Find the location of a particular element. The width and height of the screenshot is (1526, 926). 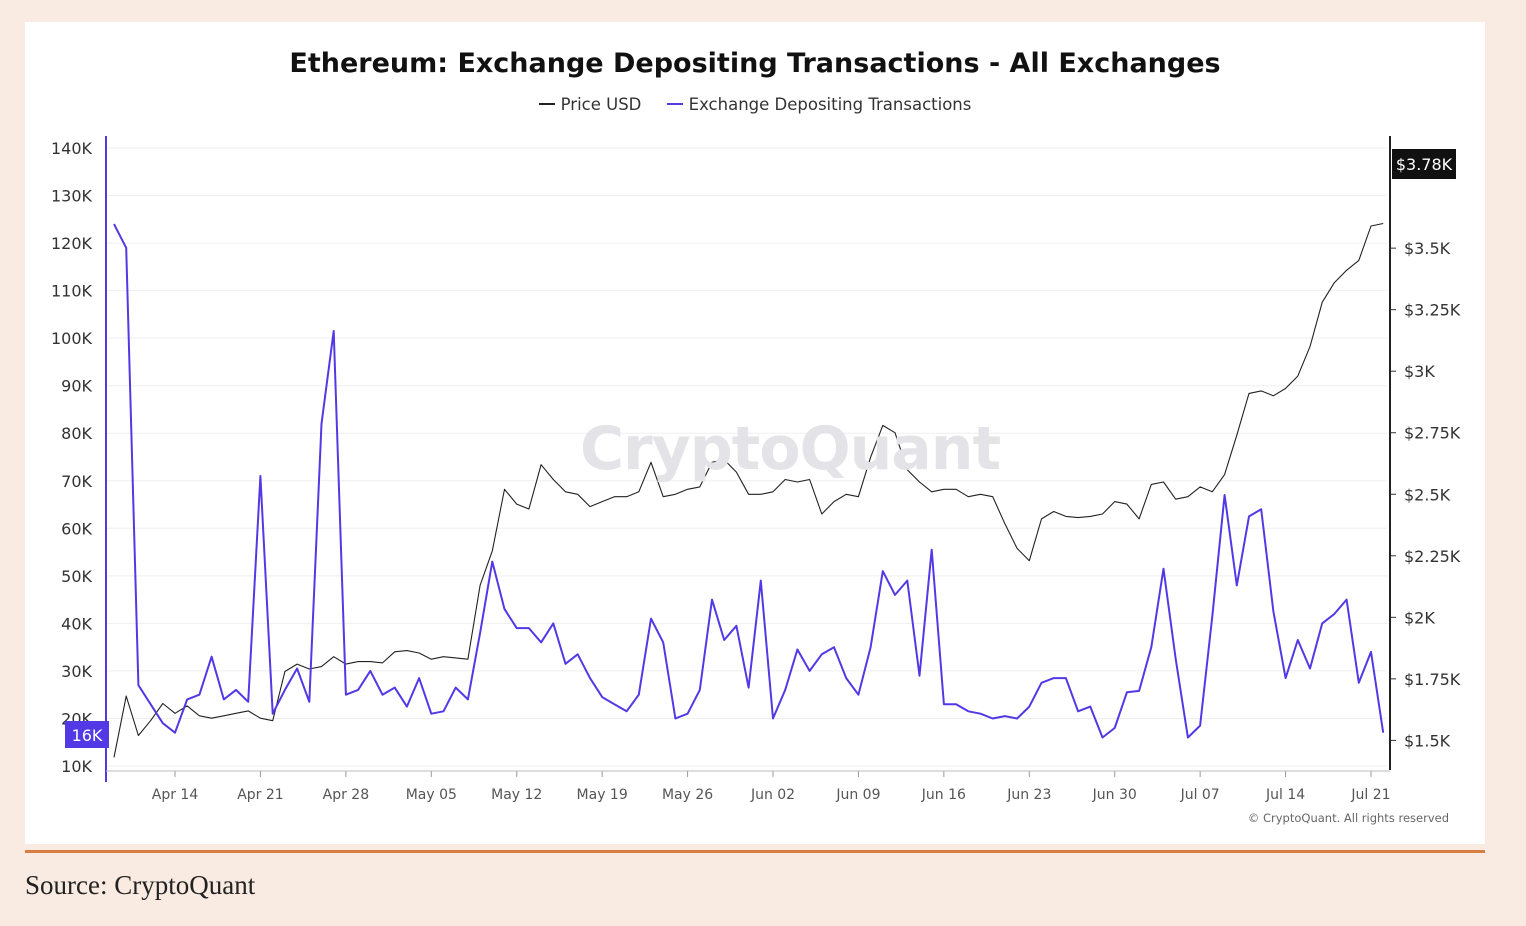

current-deposits-badge is located at coordinates (87, 734).